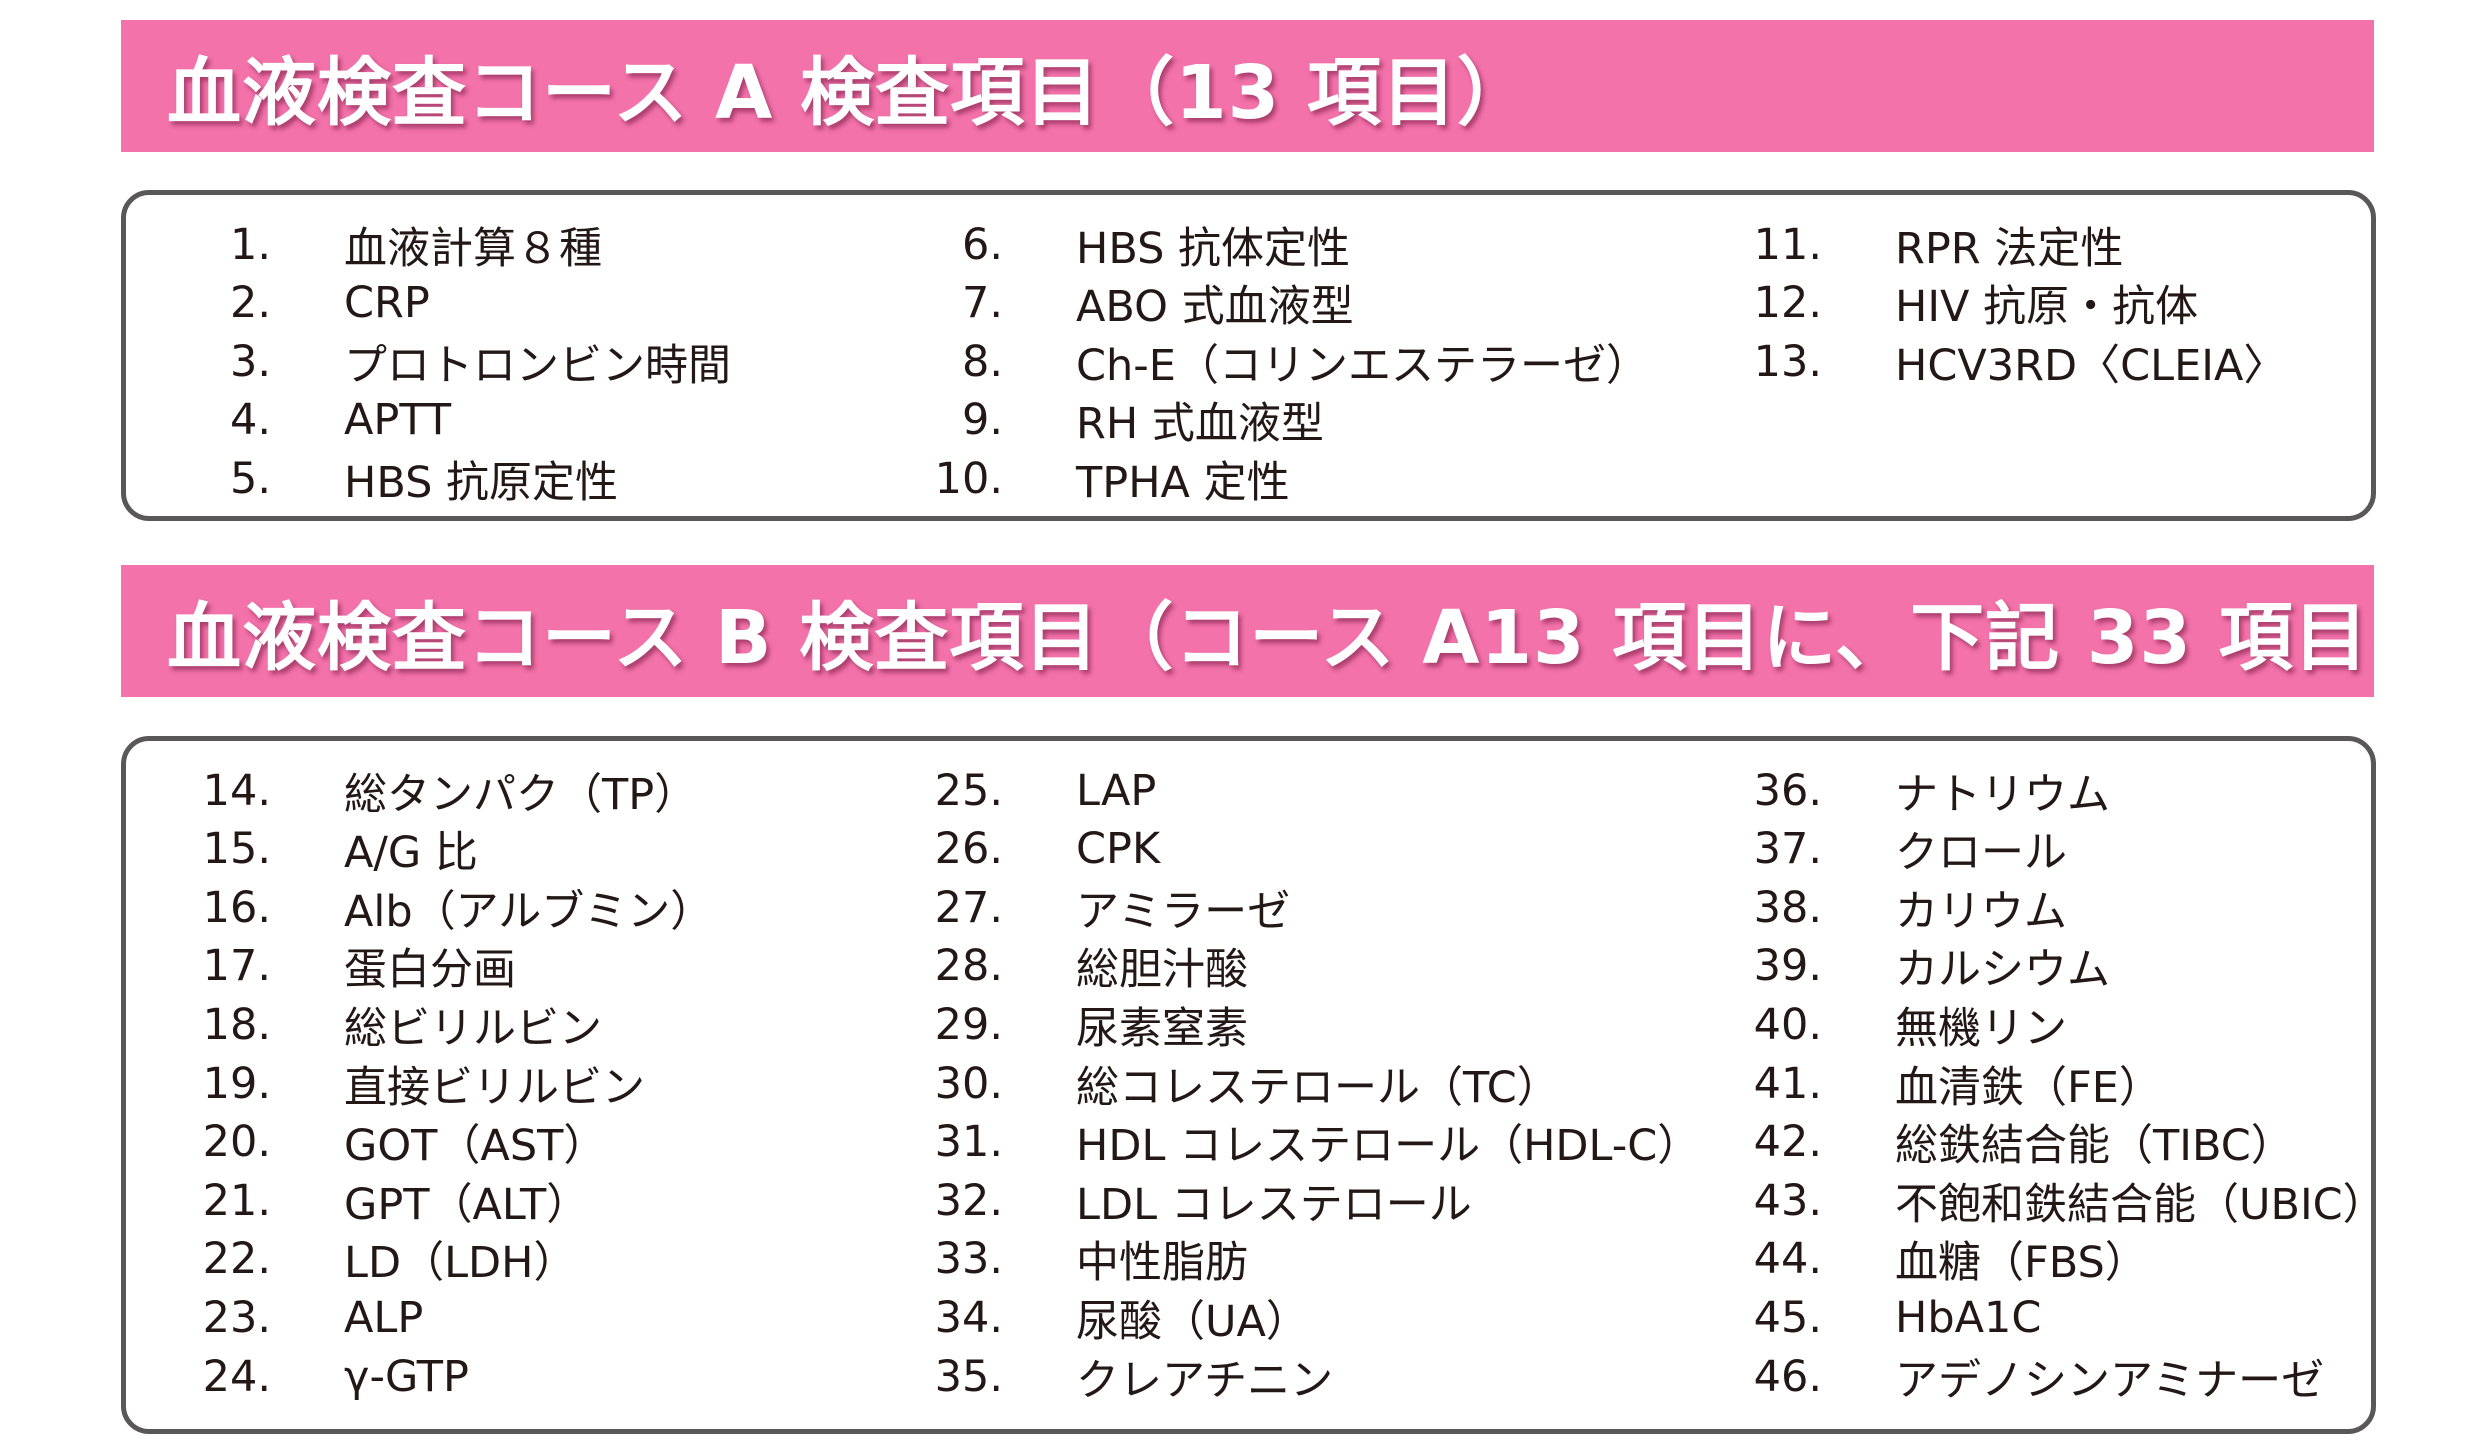 This screenshot has height=1448, width=2481. What do you see at coordinates (1162, 1263) in the screenshot?
I see `test-item-label: 中性脂肪` at bounding box center [1162, 1263].